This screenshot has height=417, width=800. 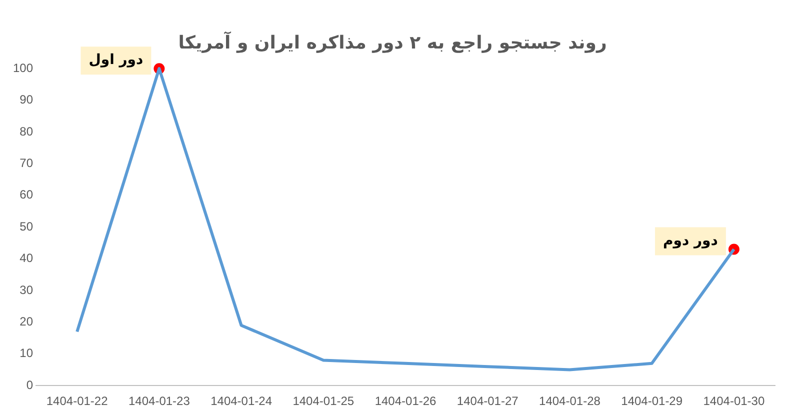 What do you see at coordinates (405, 401) in the screenshot?
I see `x-tick-label: 1404-01-26` at bounding box center [405, 401].